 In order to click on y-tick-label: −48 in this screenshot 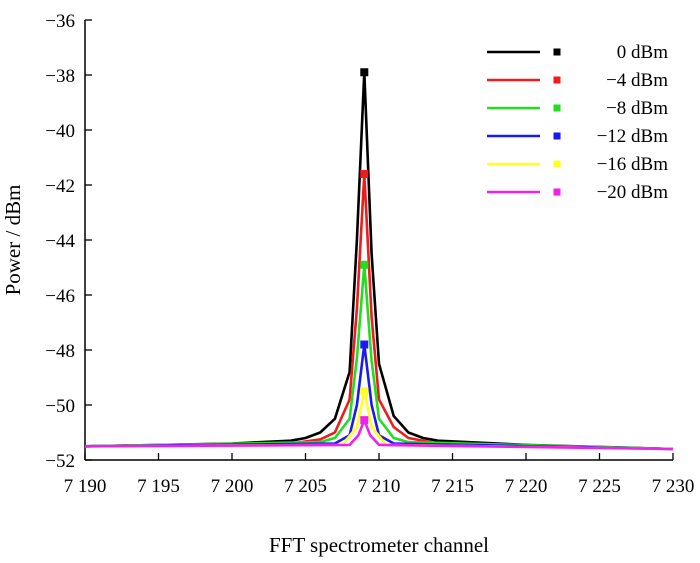, I will do `click(60, 351)`.